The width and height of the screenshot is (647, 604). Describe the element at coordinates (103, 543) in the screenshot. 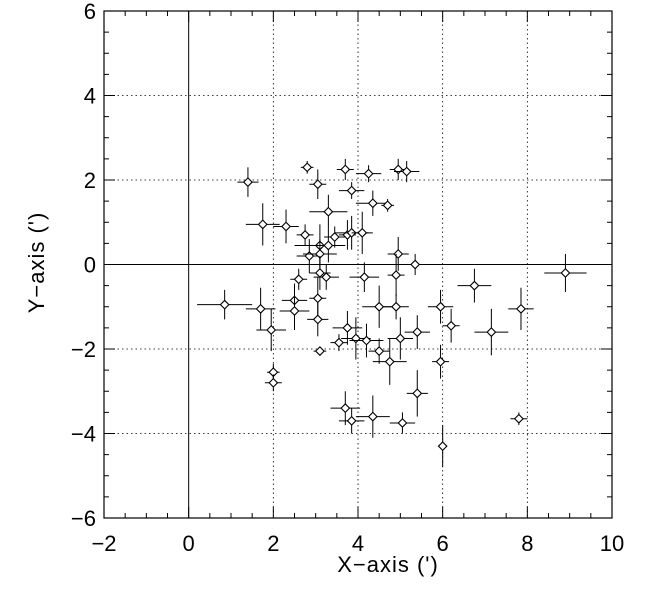

I see `x-tick-label: −2` at that location.